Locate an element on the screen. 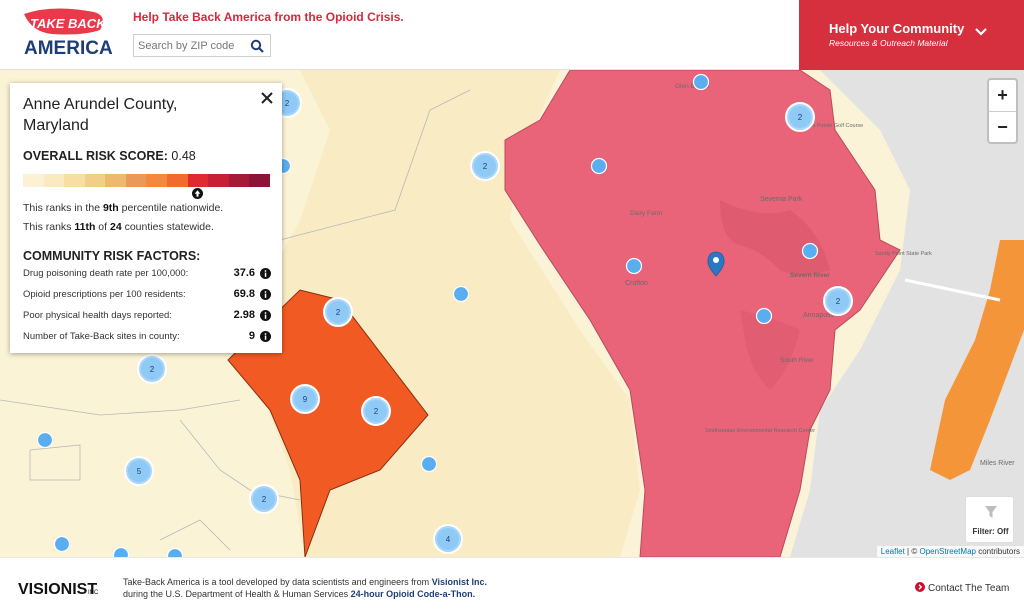  risk-scale-bar is located at coordinates (146, 180).